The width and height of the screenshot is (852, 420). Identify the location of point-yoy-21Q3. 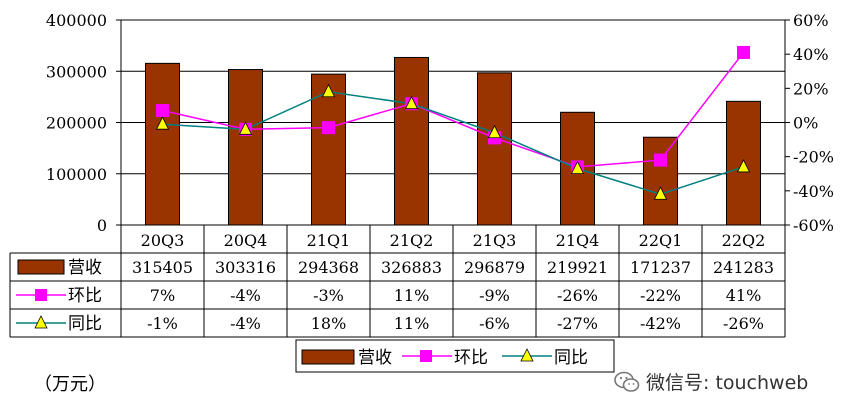
(494, 131).